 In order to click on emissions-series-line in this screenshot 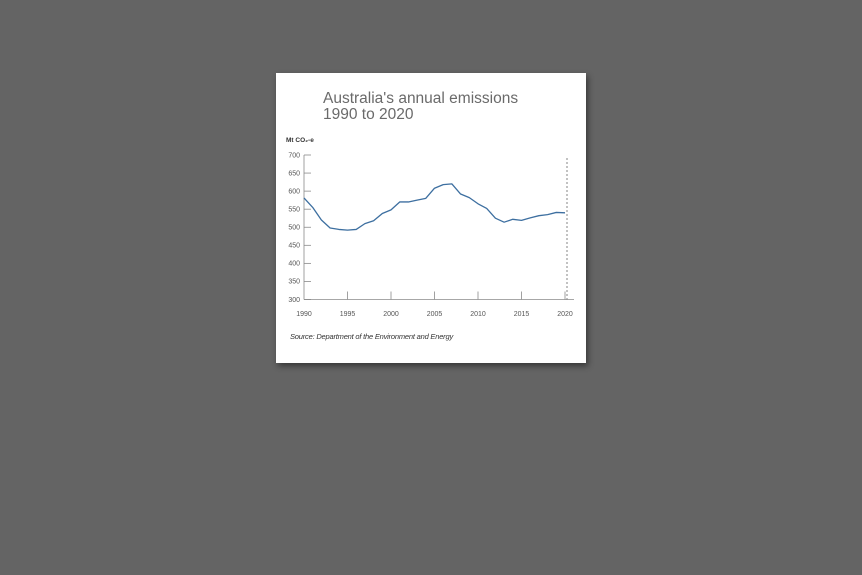, I will do `click(434, 207)`.